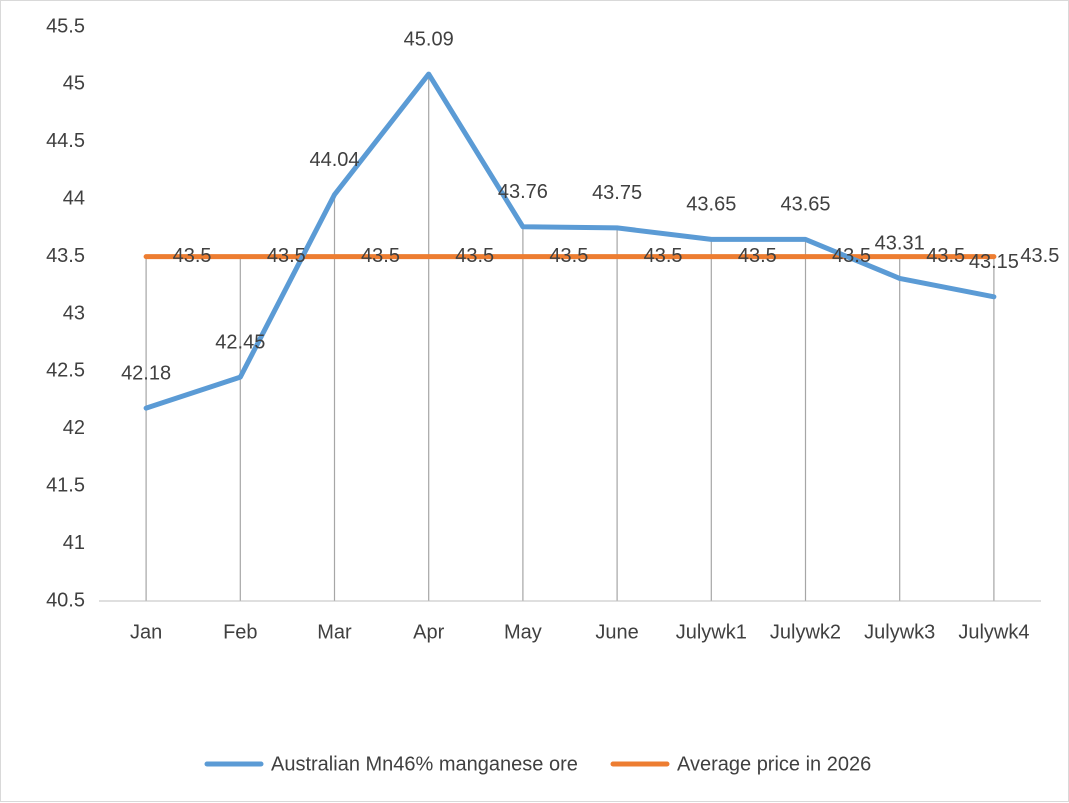 The height and width of the screenshot is (803, 1069). What do you see at coordinates (65, 256) in the screenshot?
I see `y-tick-label: 43.5` at bounding box center [65, 256].